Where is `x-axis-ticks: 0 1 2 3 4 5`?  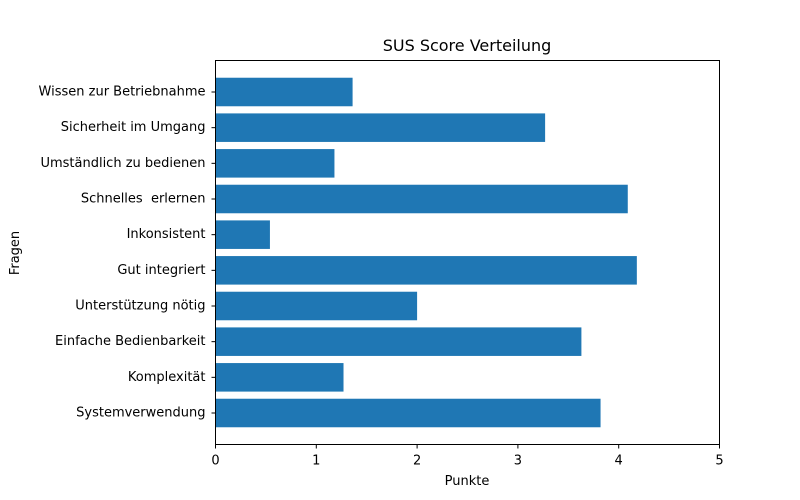 x-axis-ticks: 0 1 2 3 4 5 is located at coordinates (467, 456).